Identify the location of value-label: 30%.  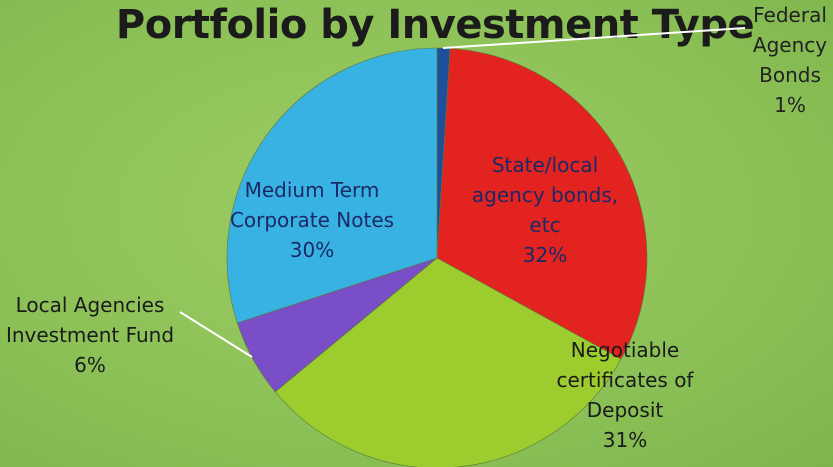
(312, 250).